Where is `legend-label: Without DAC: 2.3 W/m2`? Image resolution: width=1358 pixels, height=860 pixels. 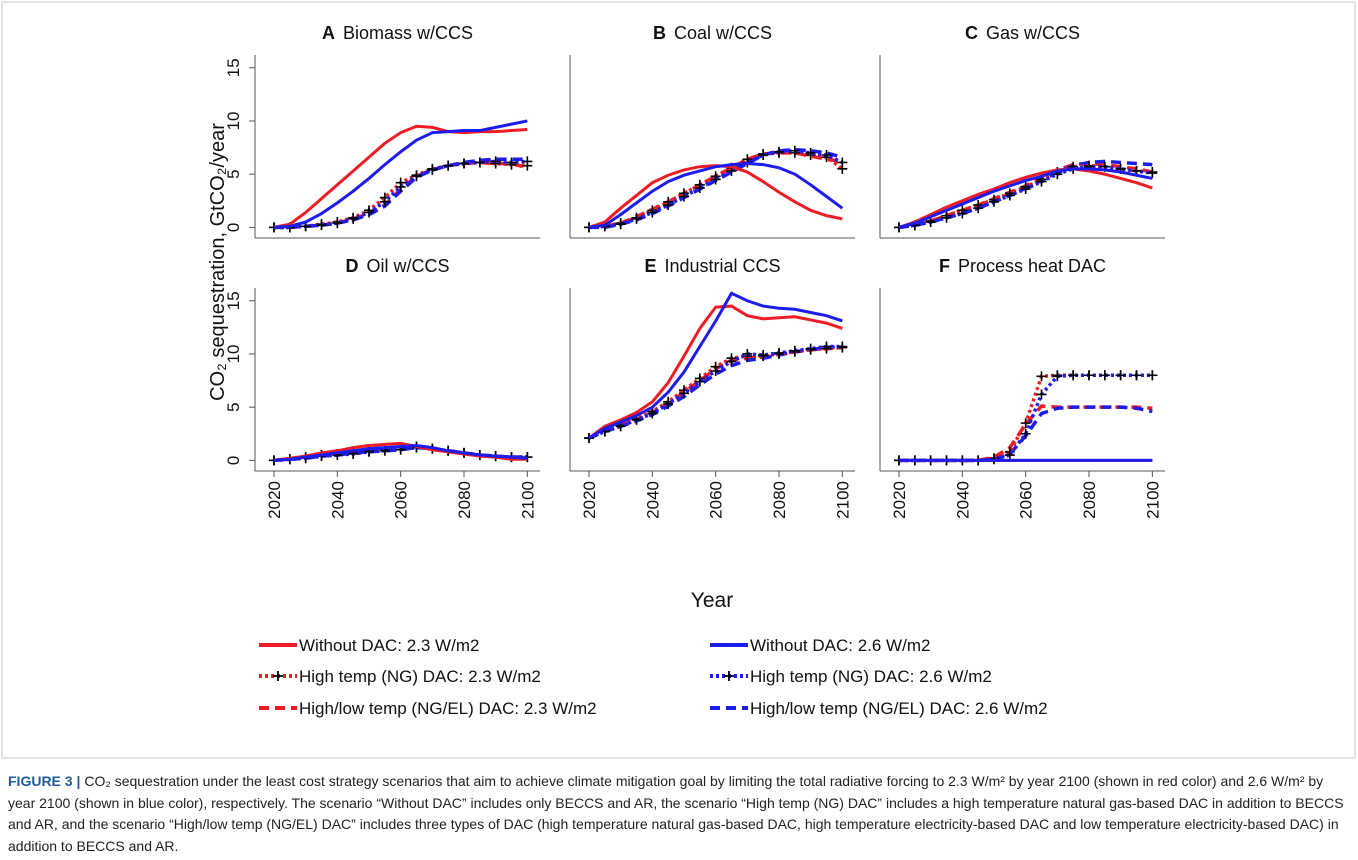
legend-label: Without DAC: 2.3 W/m2 is located at coordinates (389, 645).